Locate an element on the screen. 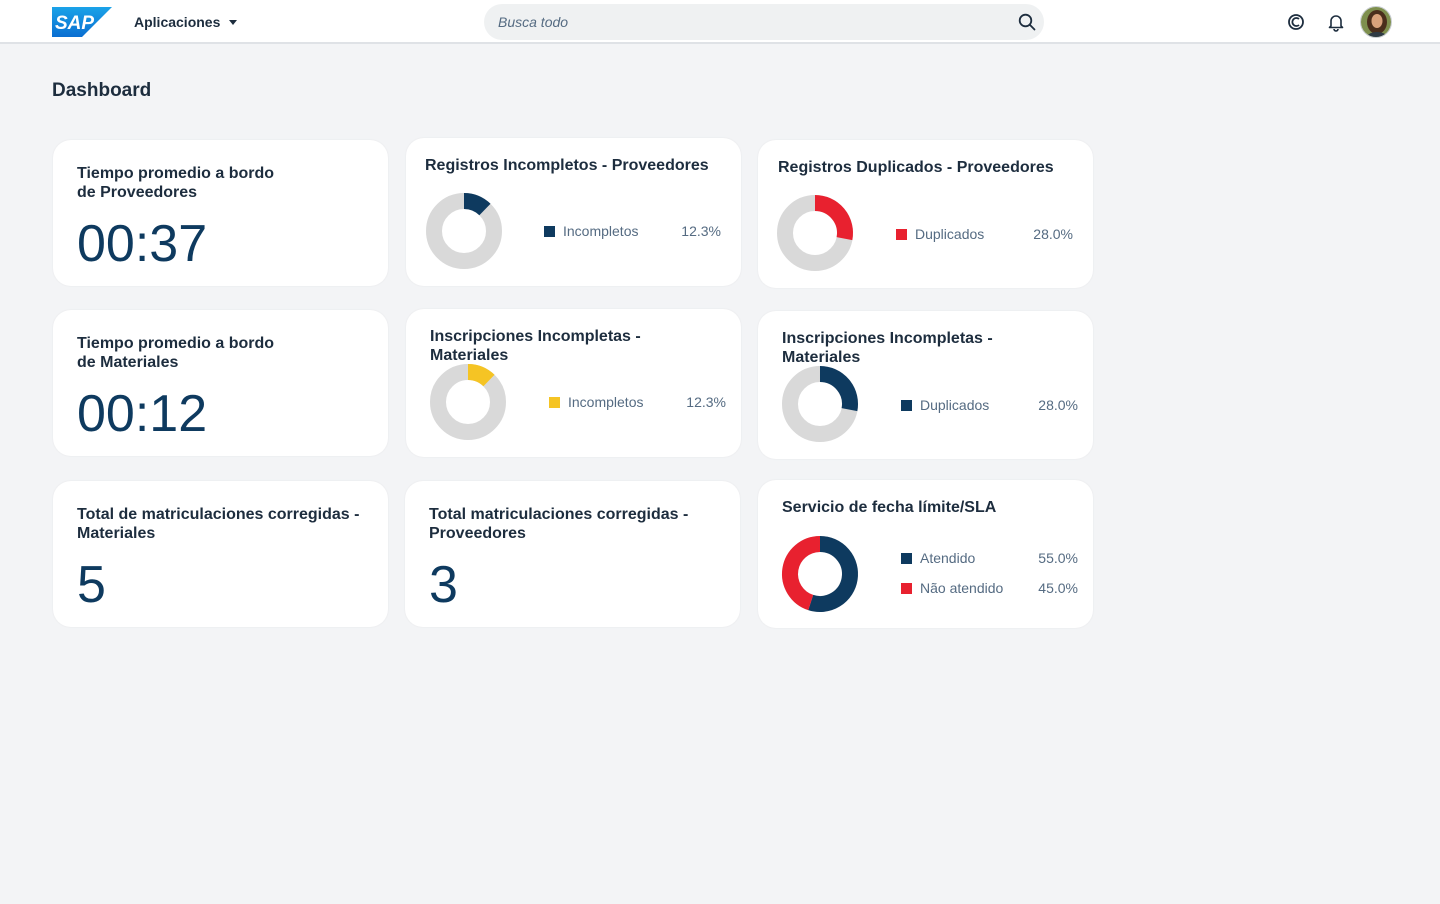 The width and height of the screenshot is (1440, 904). kpi-value: 00:12 is located at coordinates (142, 414).